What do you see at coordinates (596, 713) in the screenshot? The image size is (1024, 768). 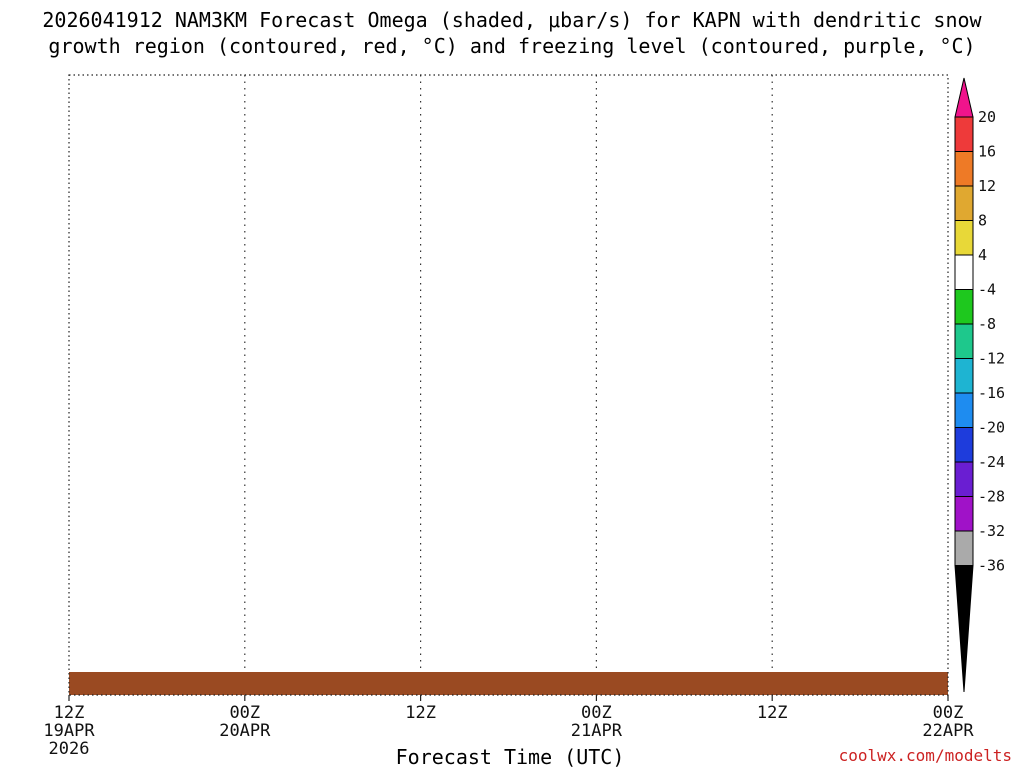 I see `x-tick-label-36-0: 00Z` at bounding box center [596, 713].